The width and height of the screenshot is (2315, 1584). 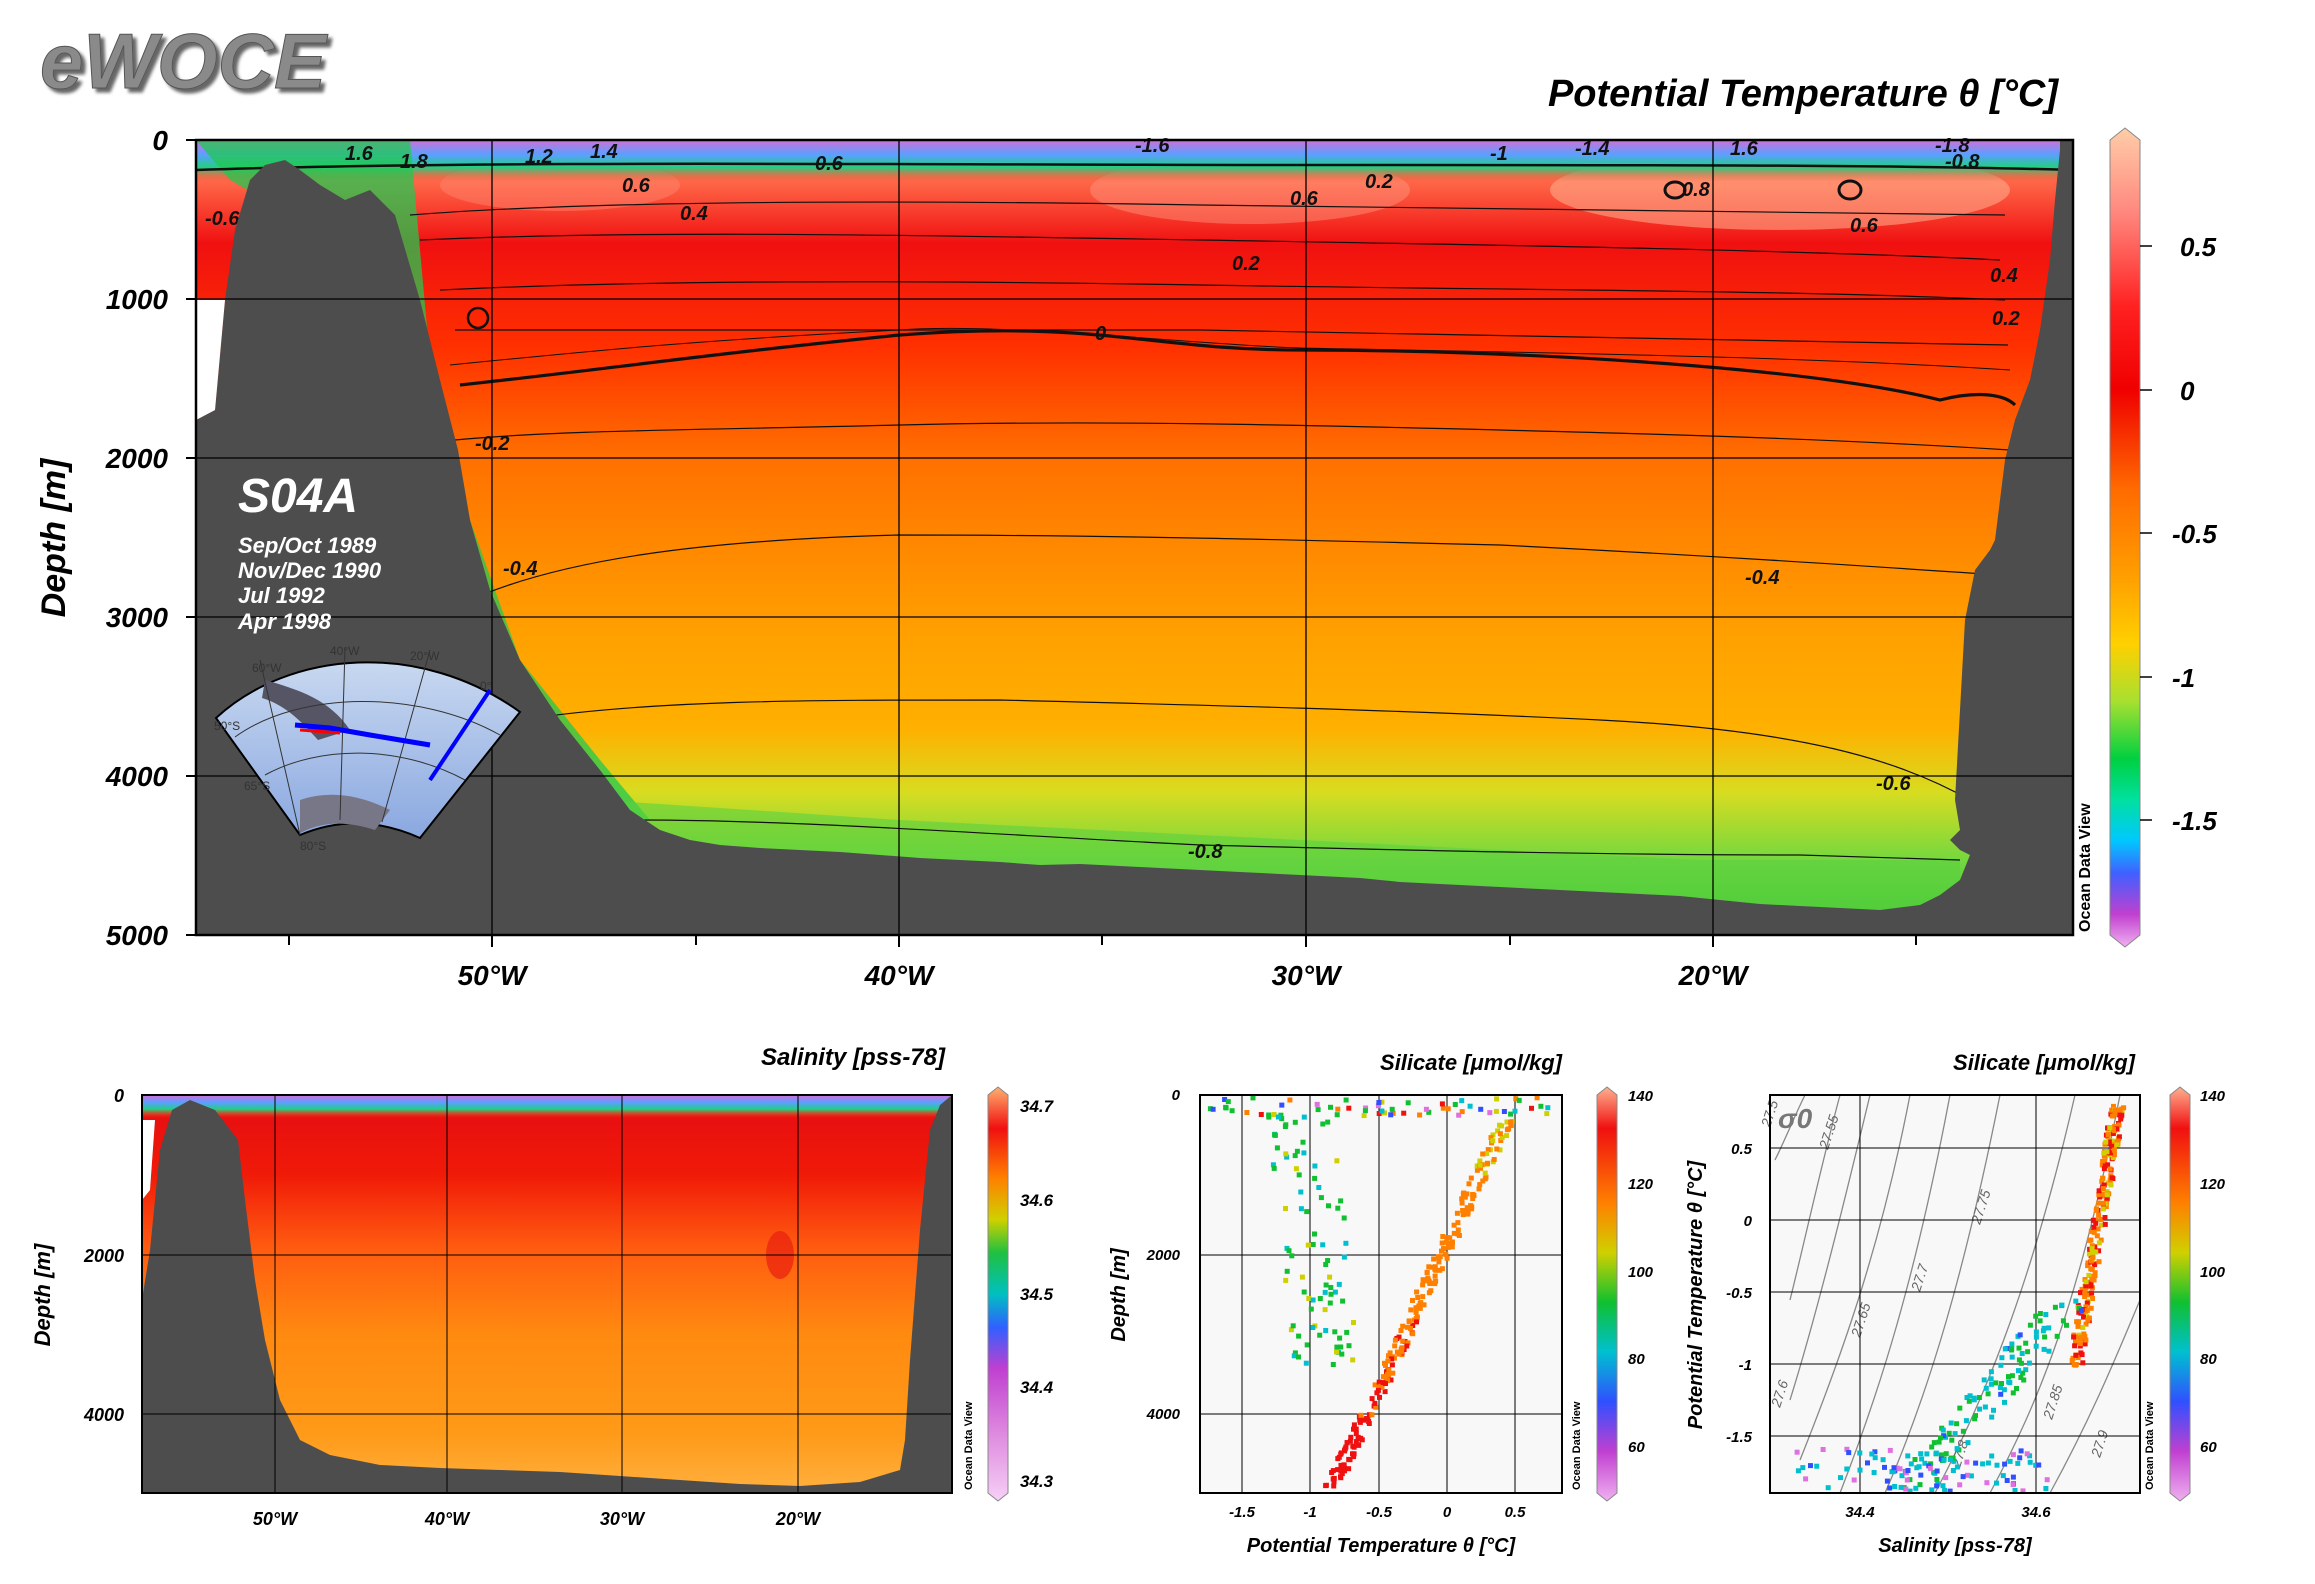 I want to click on logo: eWOCE, so click(x=184, y=61).